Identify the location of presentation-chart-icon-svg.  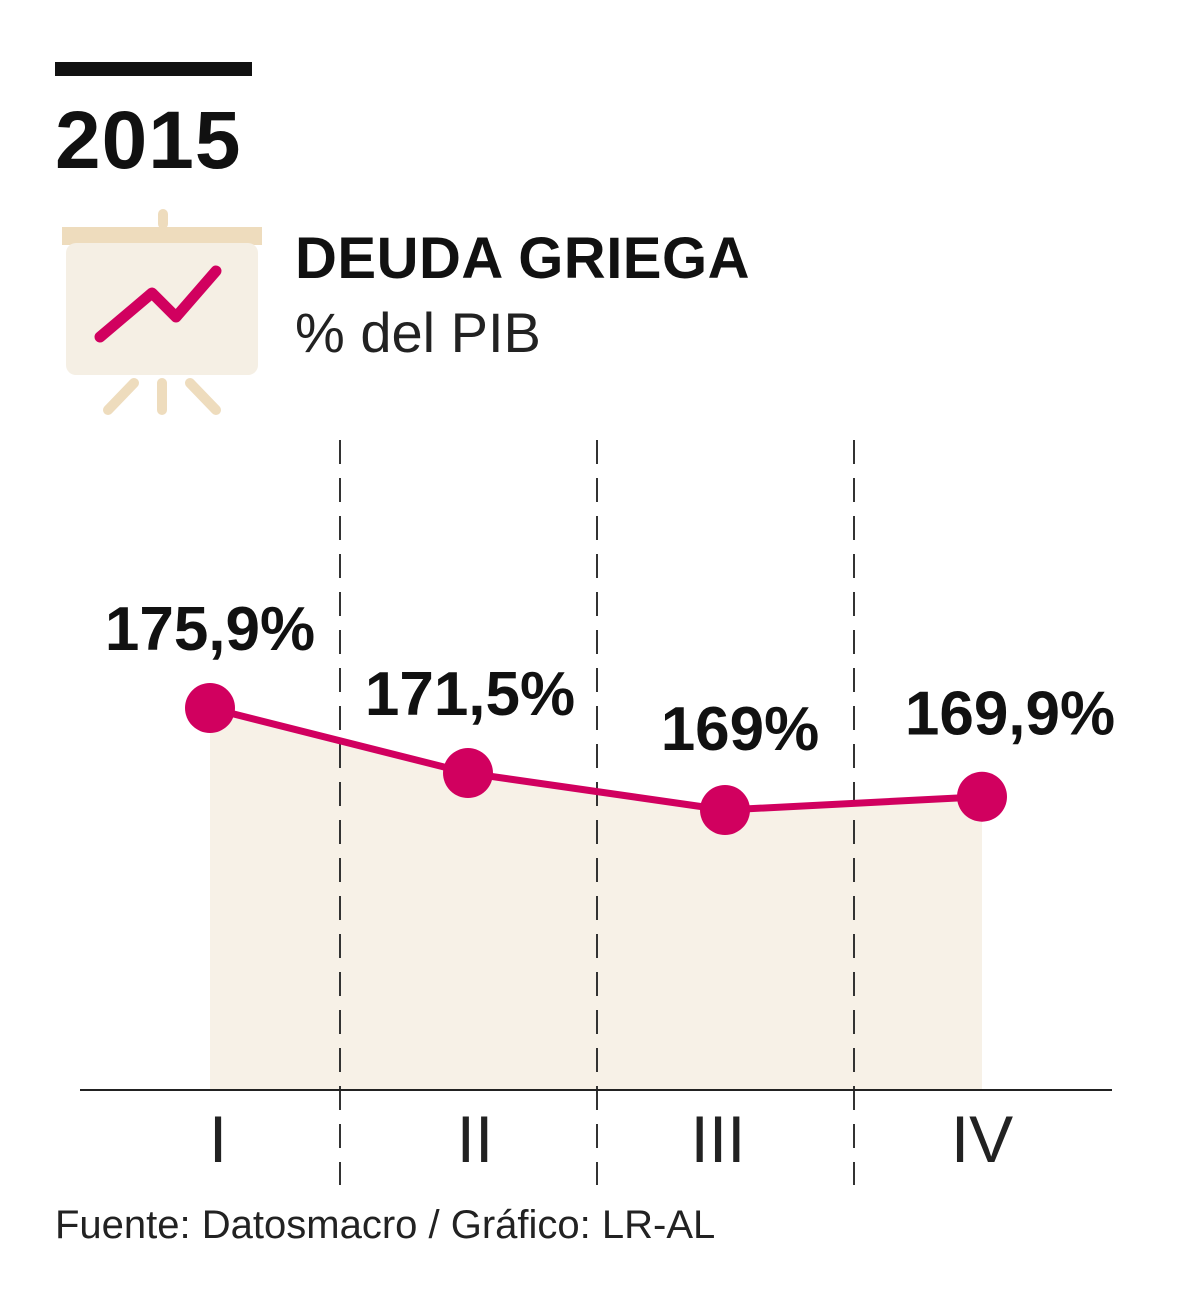
(162, 312).